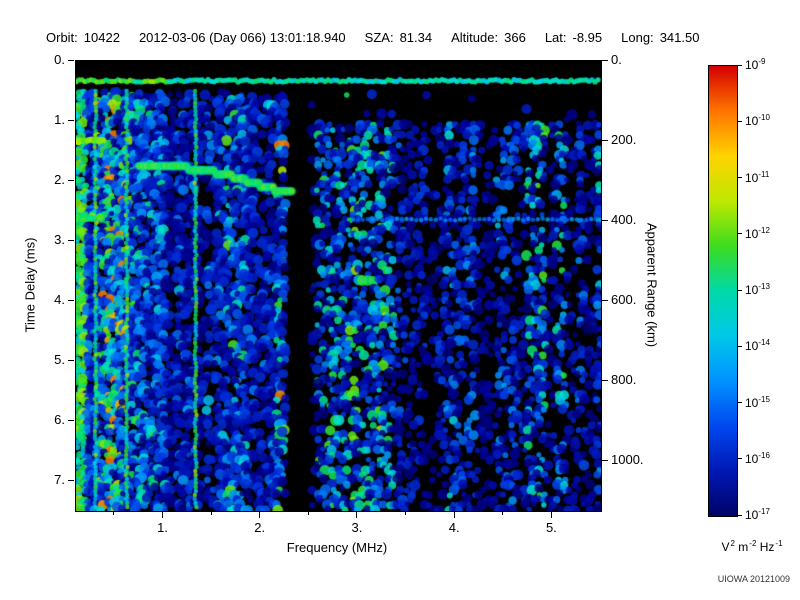 The width and height of the screenshot is (800, 600). I want to click on y2-tick-label: 600., so click(624, 299).